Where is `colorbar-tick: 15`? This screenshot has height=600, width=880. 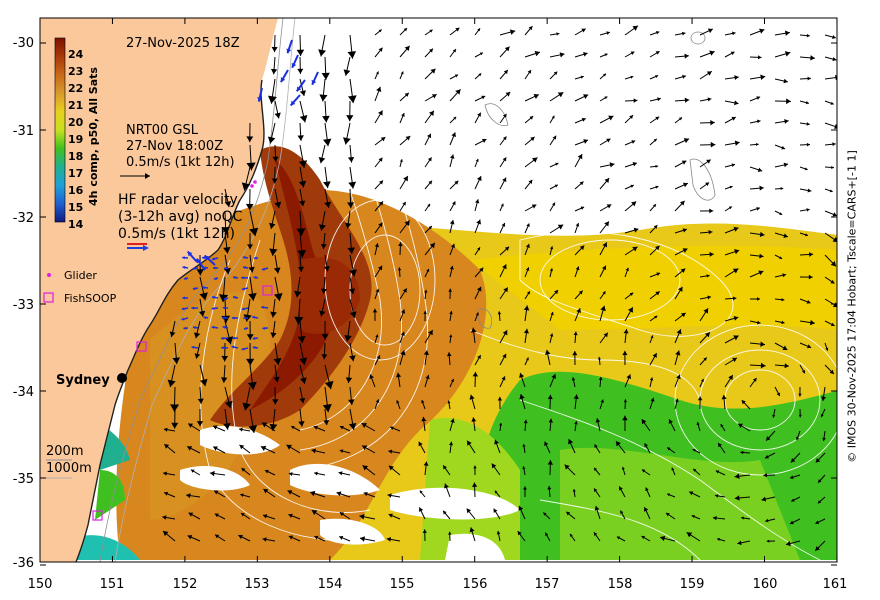 colorbar-tick: 15 is located at coordinates (75, 207).